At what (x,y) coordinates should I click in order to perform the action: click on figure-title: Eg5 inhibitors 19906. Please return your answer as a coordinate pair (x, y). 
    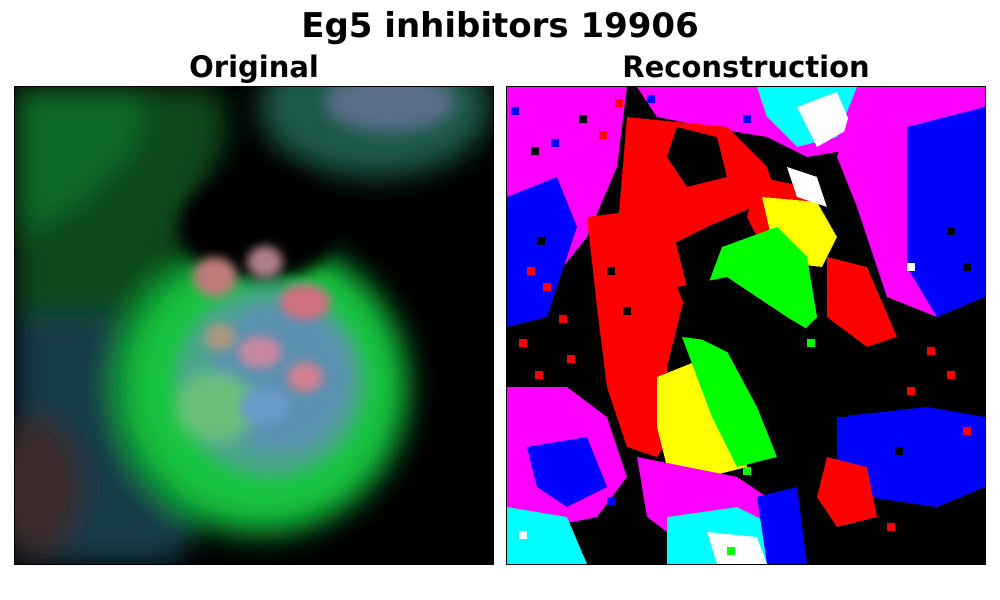
    Looking at the image, I should click on (500, 26).